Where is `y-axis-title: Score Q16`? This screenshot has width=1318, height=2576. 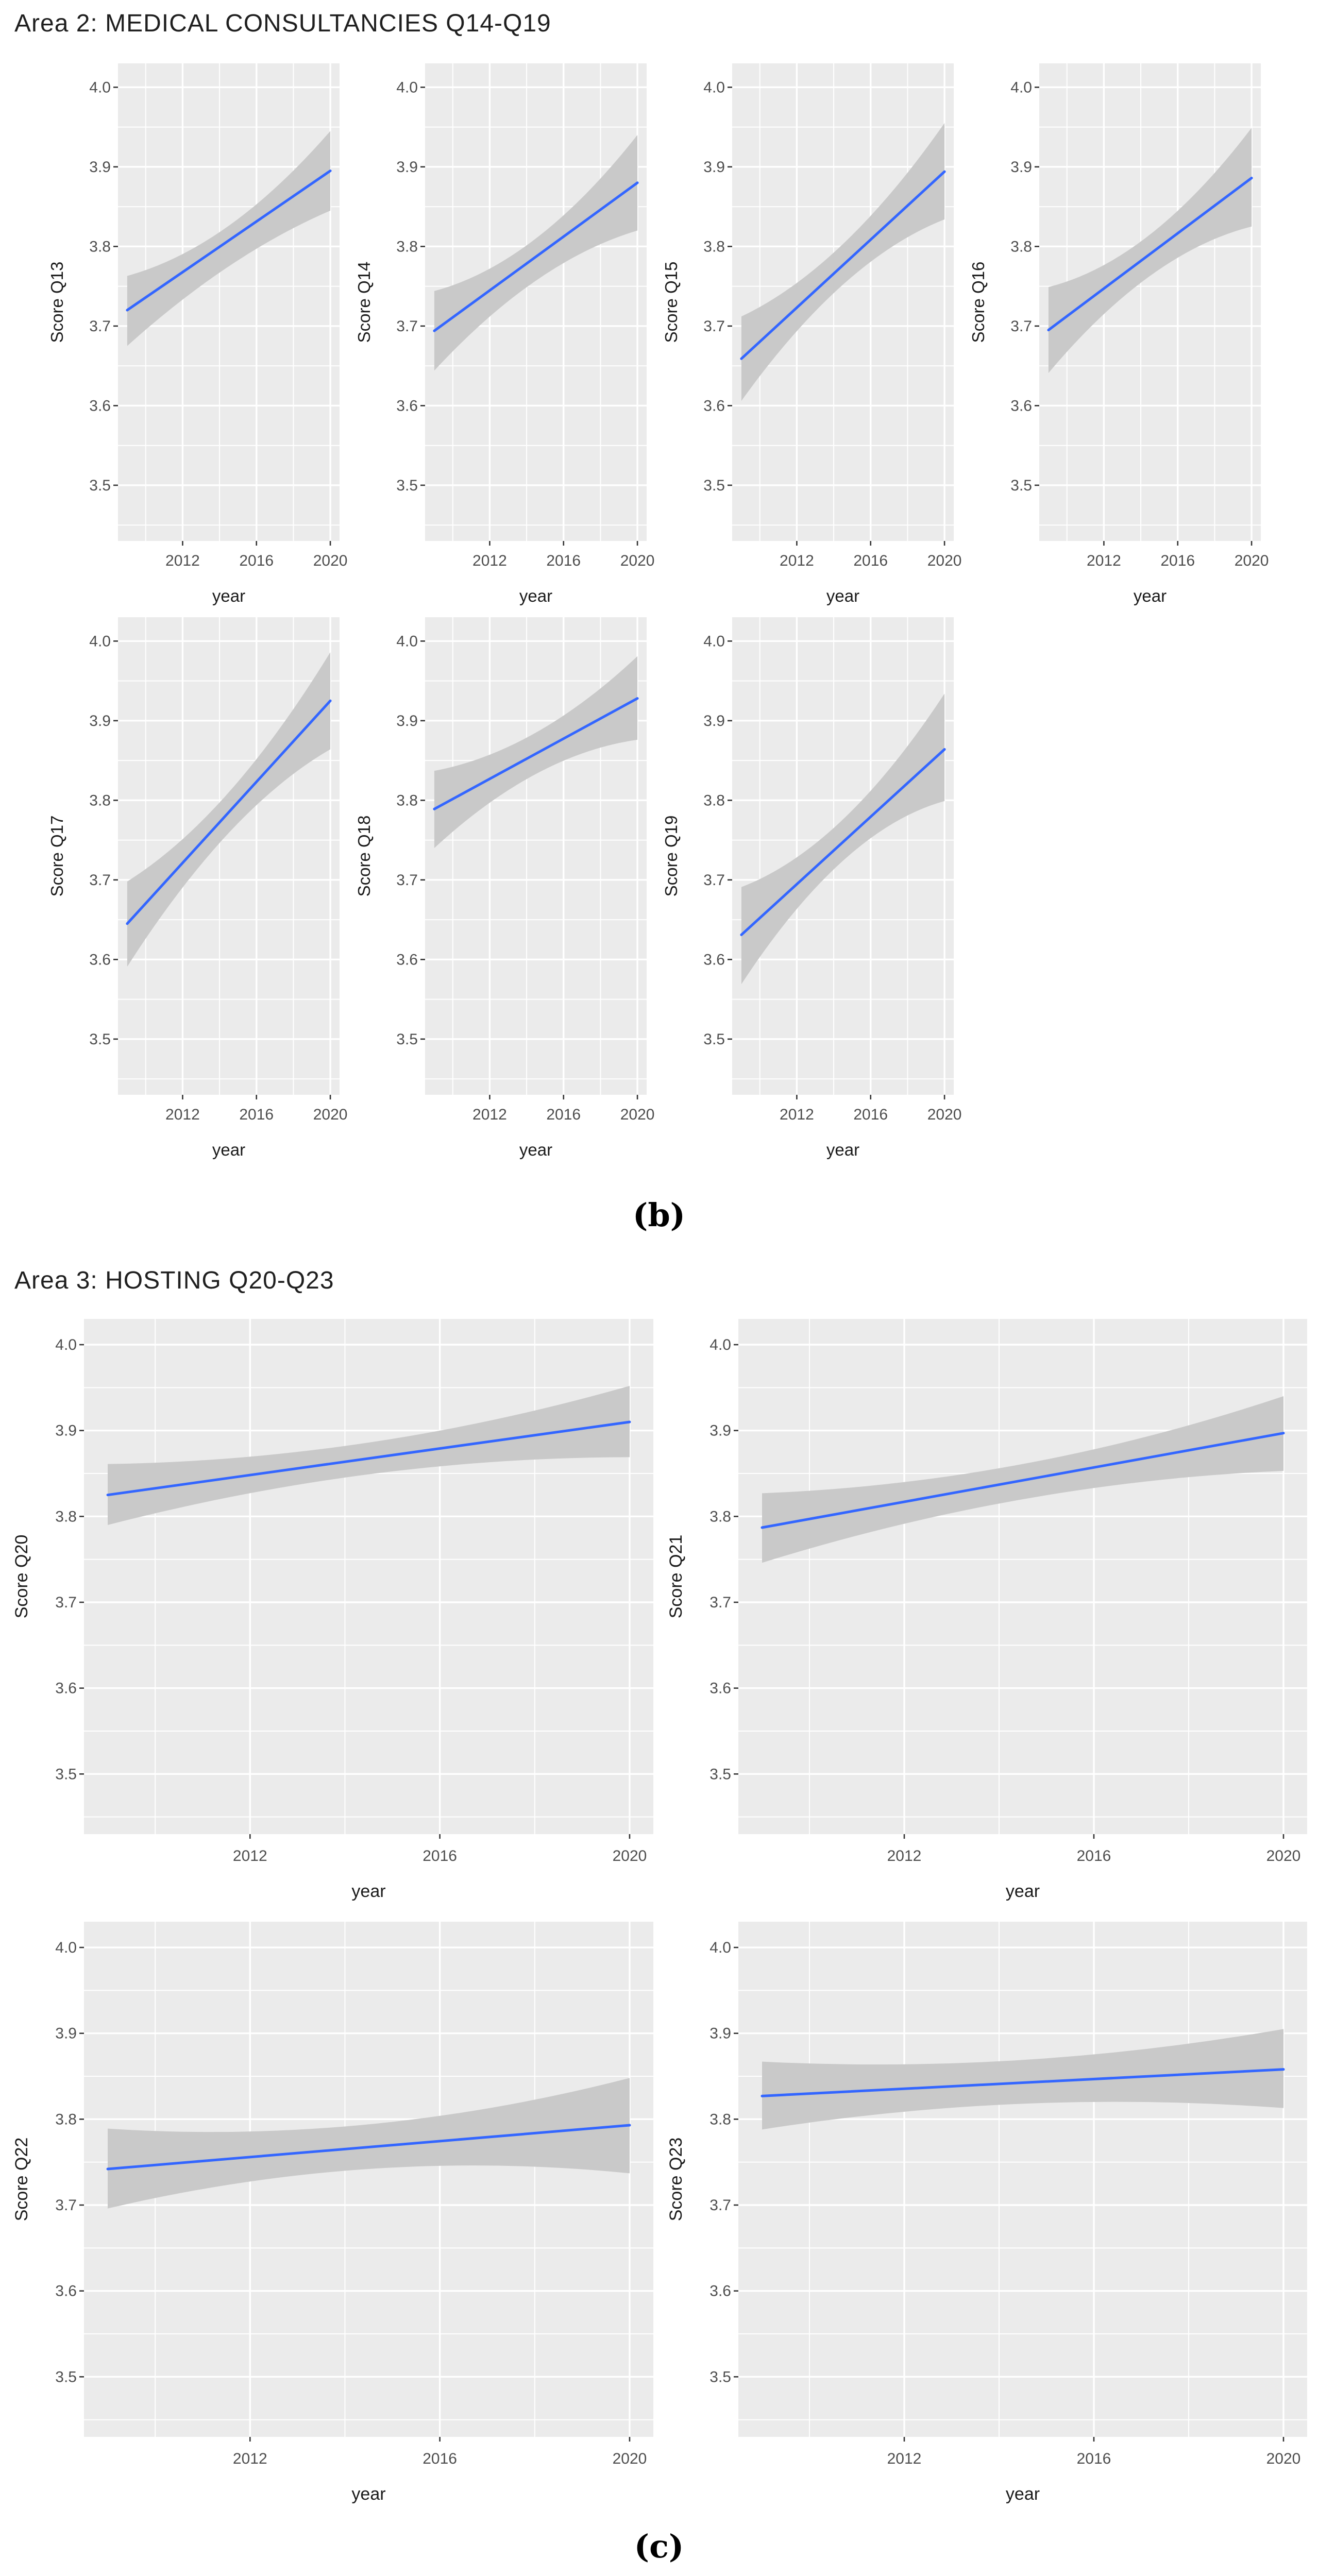
y-axis-title: Score Q16 is located at coordinates (979, 302).